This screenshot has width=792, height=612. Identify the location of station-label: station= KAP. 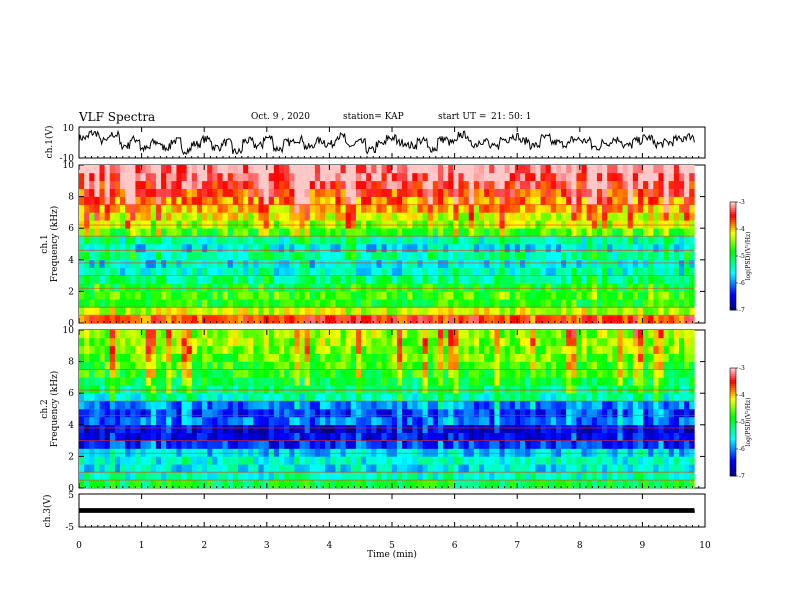
(373, 117).